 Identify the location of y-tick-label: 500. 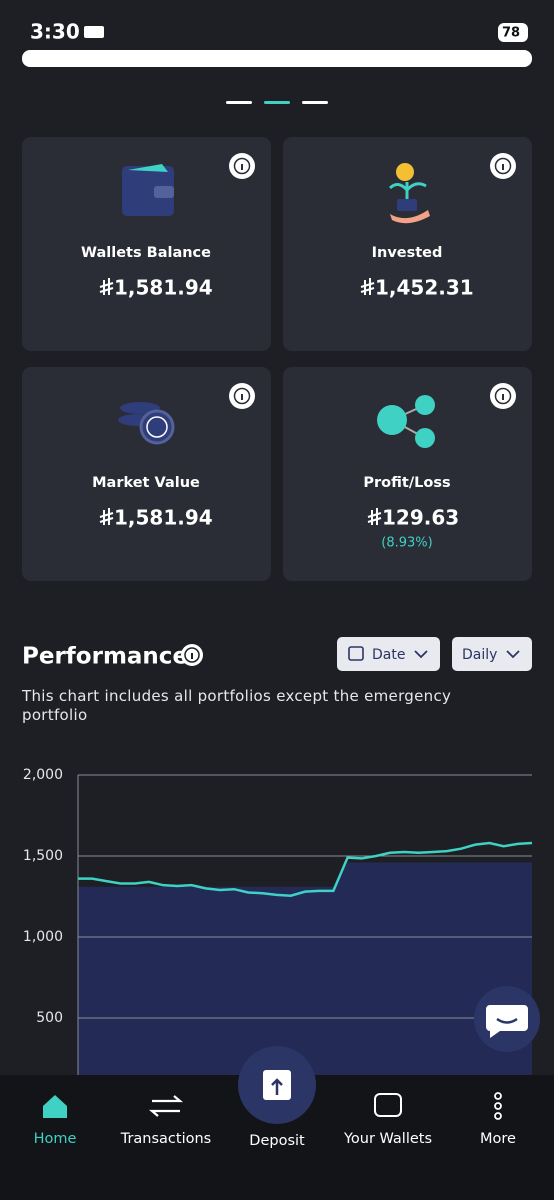
(49, 1018).